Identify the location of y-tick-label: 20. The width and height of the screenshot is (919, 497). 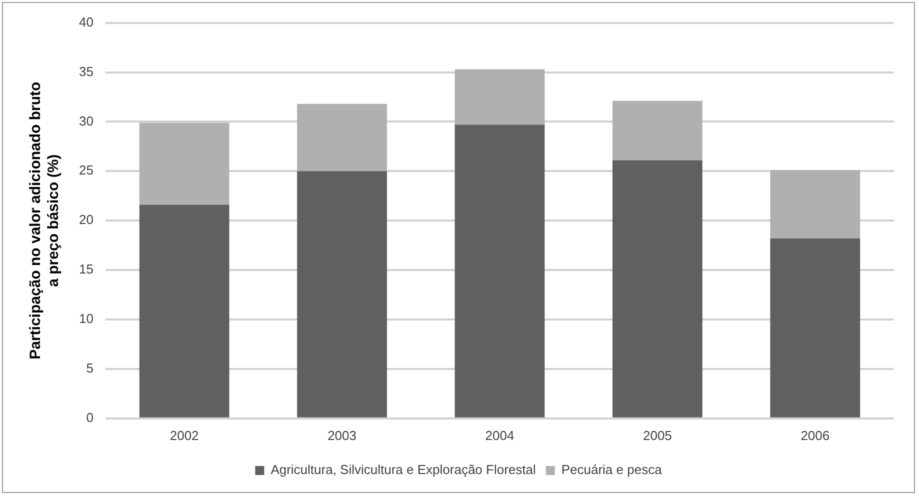
(86, 220).